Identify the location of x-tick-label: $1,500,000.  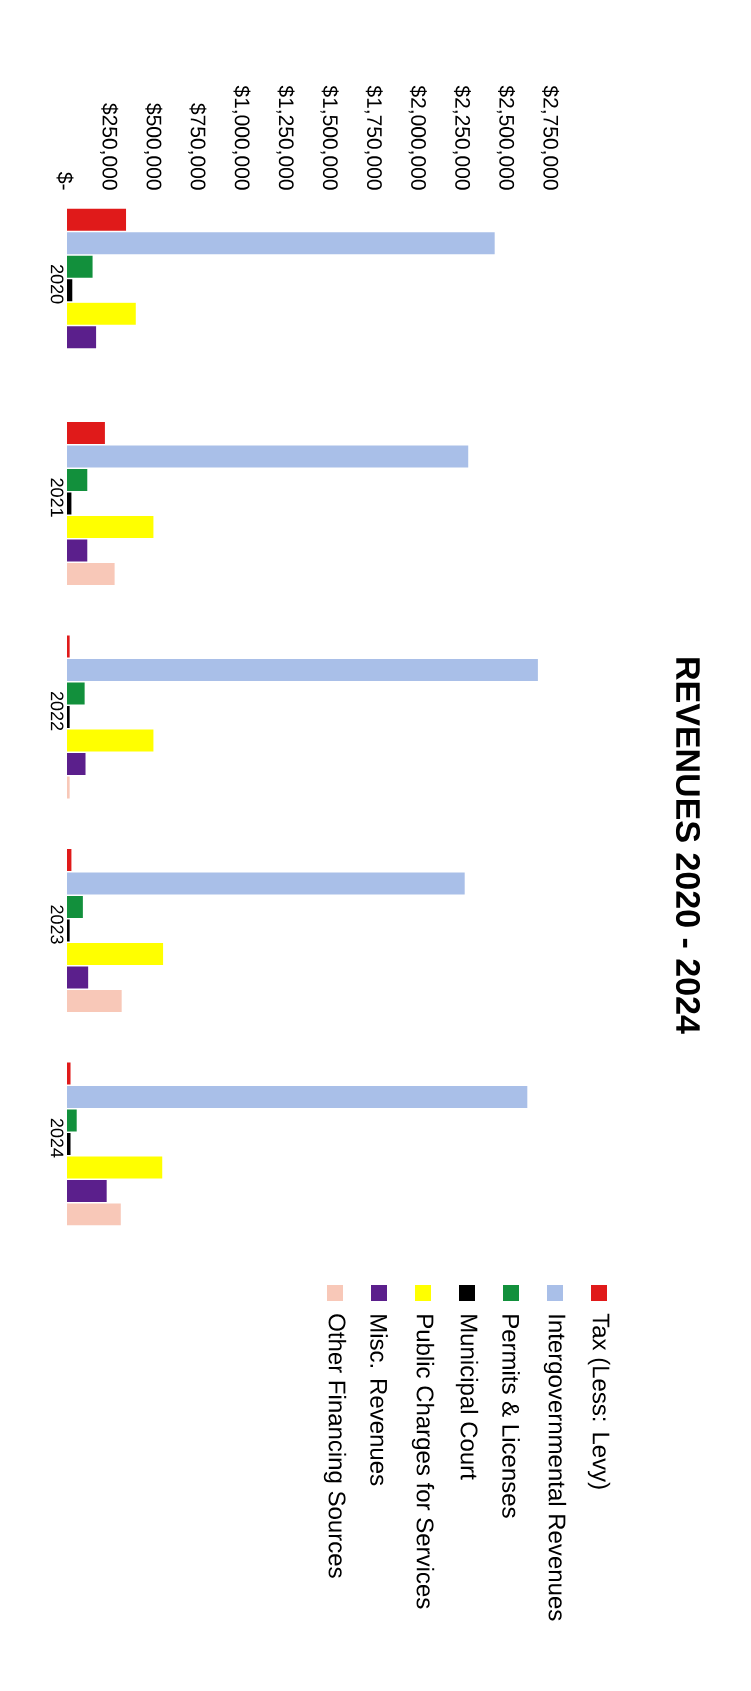
(329, 137).